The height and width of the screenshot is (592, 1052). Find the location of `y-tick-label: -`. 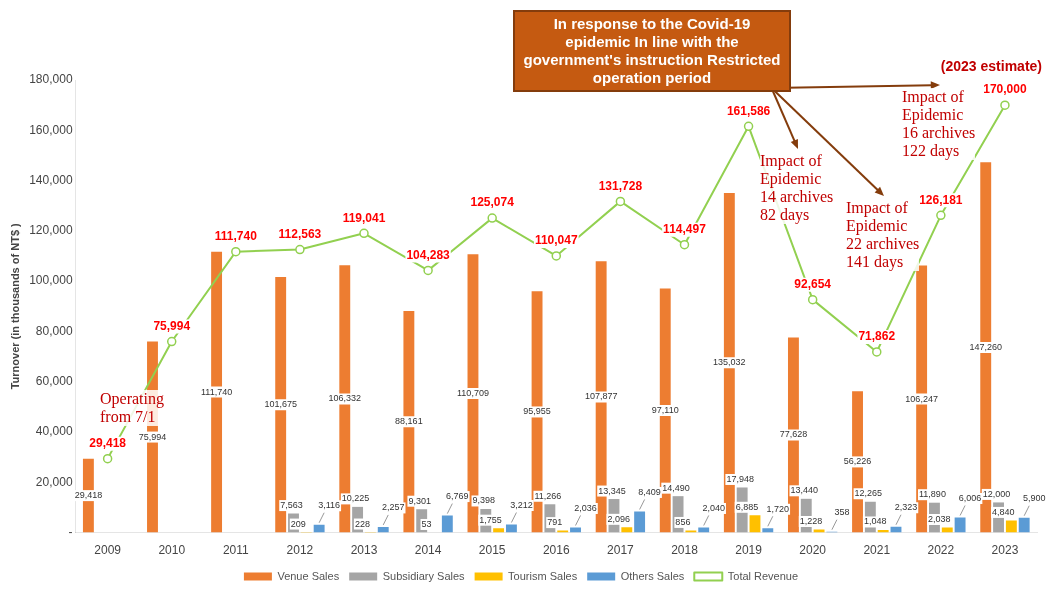

y-tick-label: - is located at coordinates (70, 531).